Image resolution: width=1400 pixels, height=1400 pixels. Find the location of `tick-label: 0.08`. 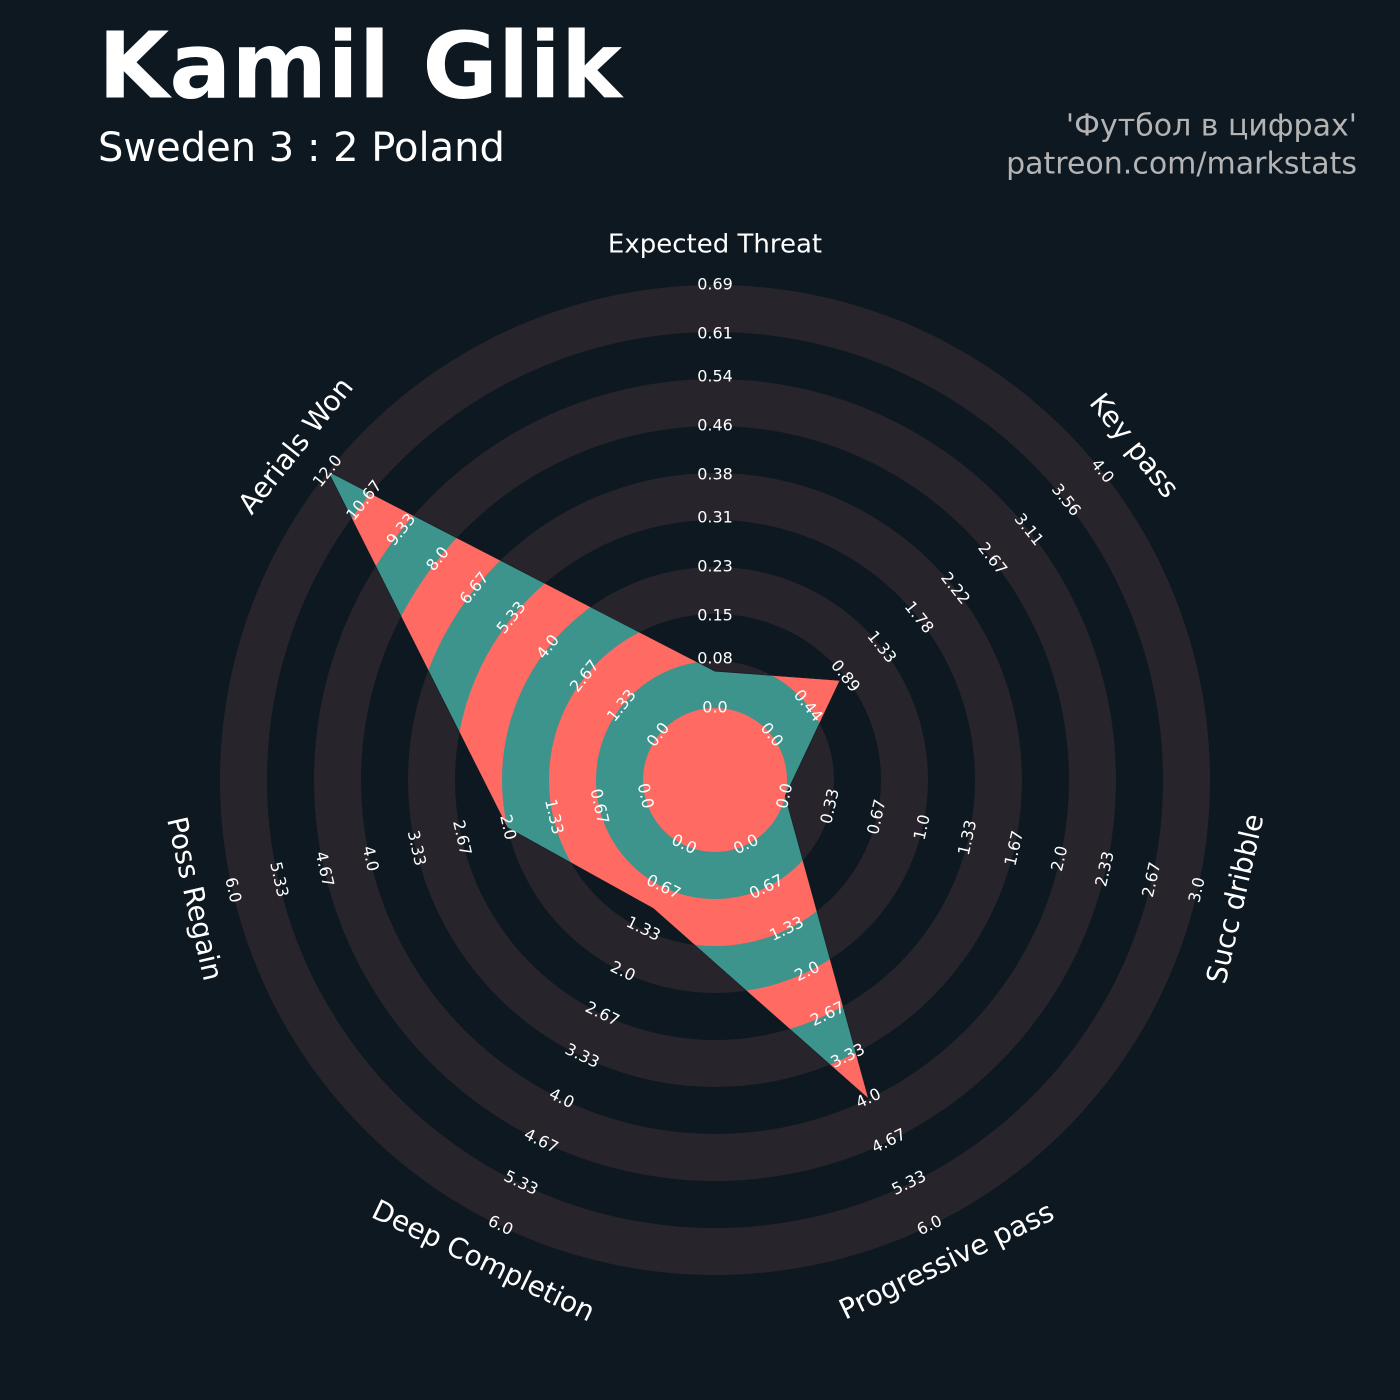

tick-label: 0.08 is located at coordinates (715, 657).